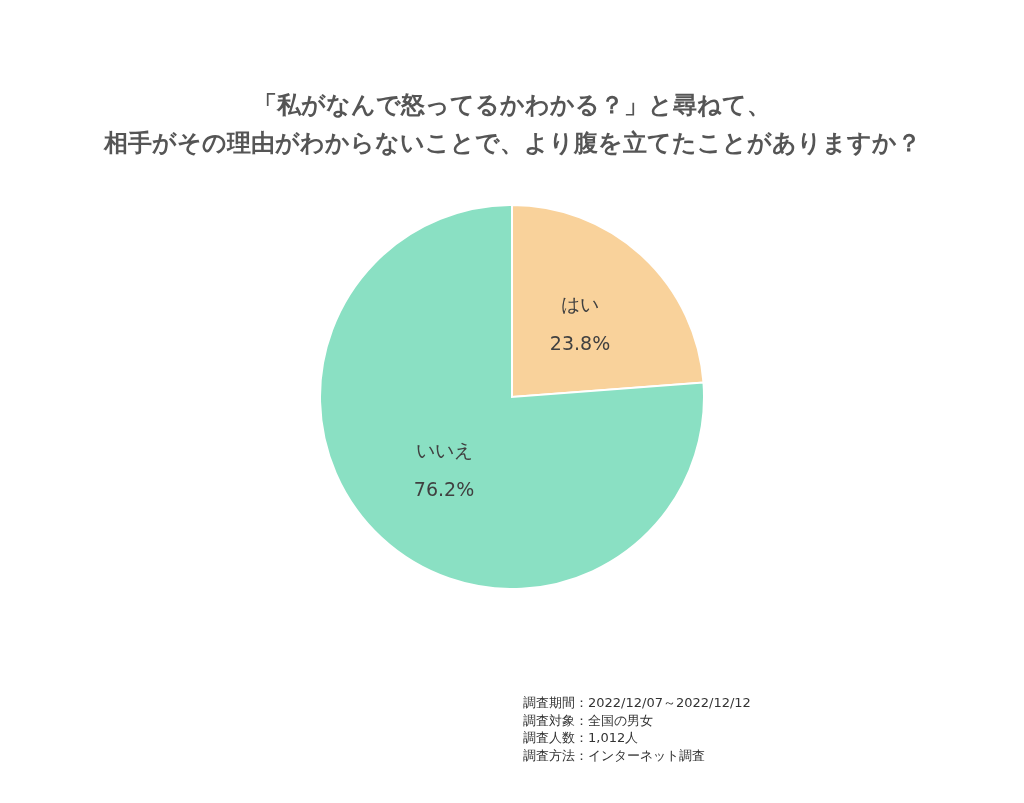 The width and height of the screenshot is (1024, 803). Describe the element at coordinates (588, 720) in the screenshot. I see `text: 調査対象：全国の男女` at that location.